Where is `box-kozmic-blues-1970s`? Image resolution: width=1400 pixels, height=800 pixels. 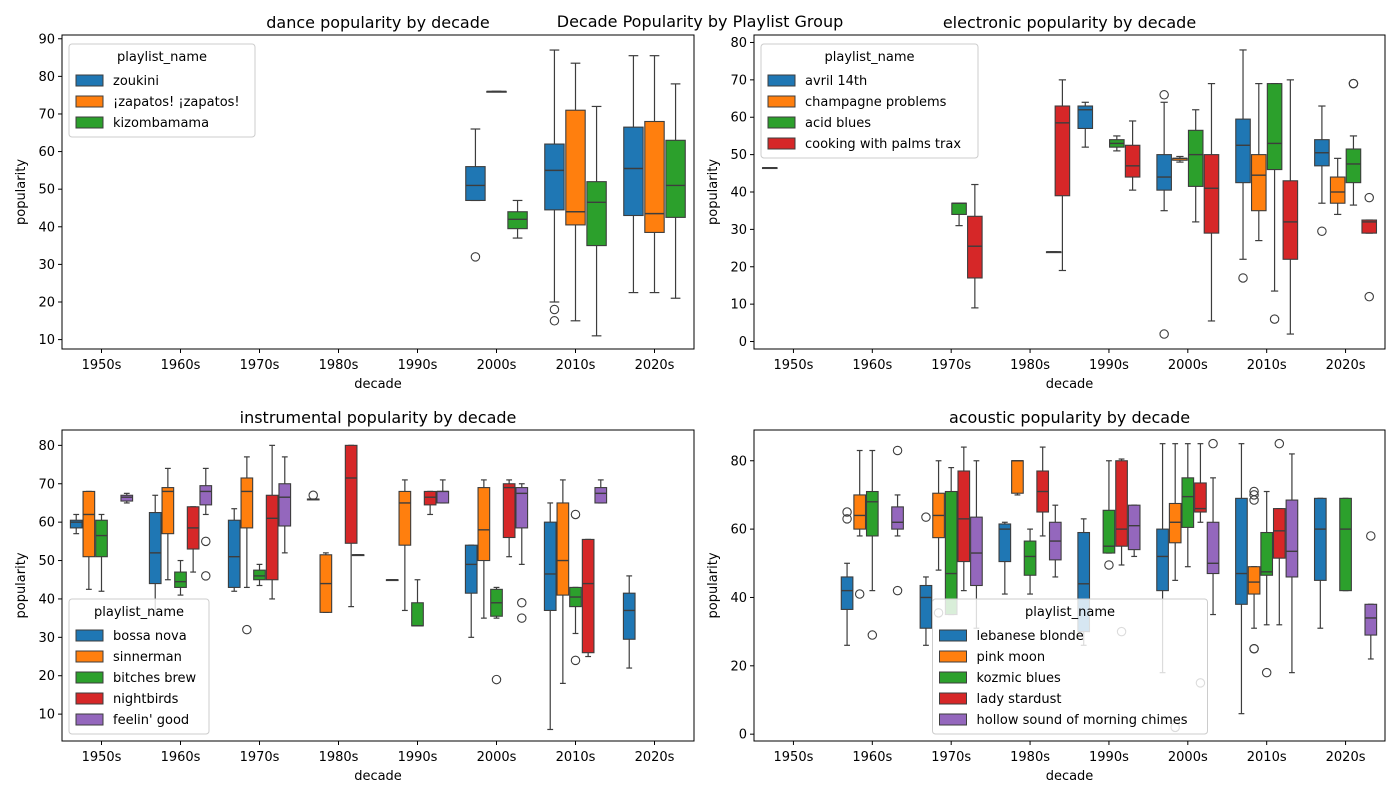 box-kozmic-blues-1970s is located at coordinates (951, 541).